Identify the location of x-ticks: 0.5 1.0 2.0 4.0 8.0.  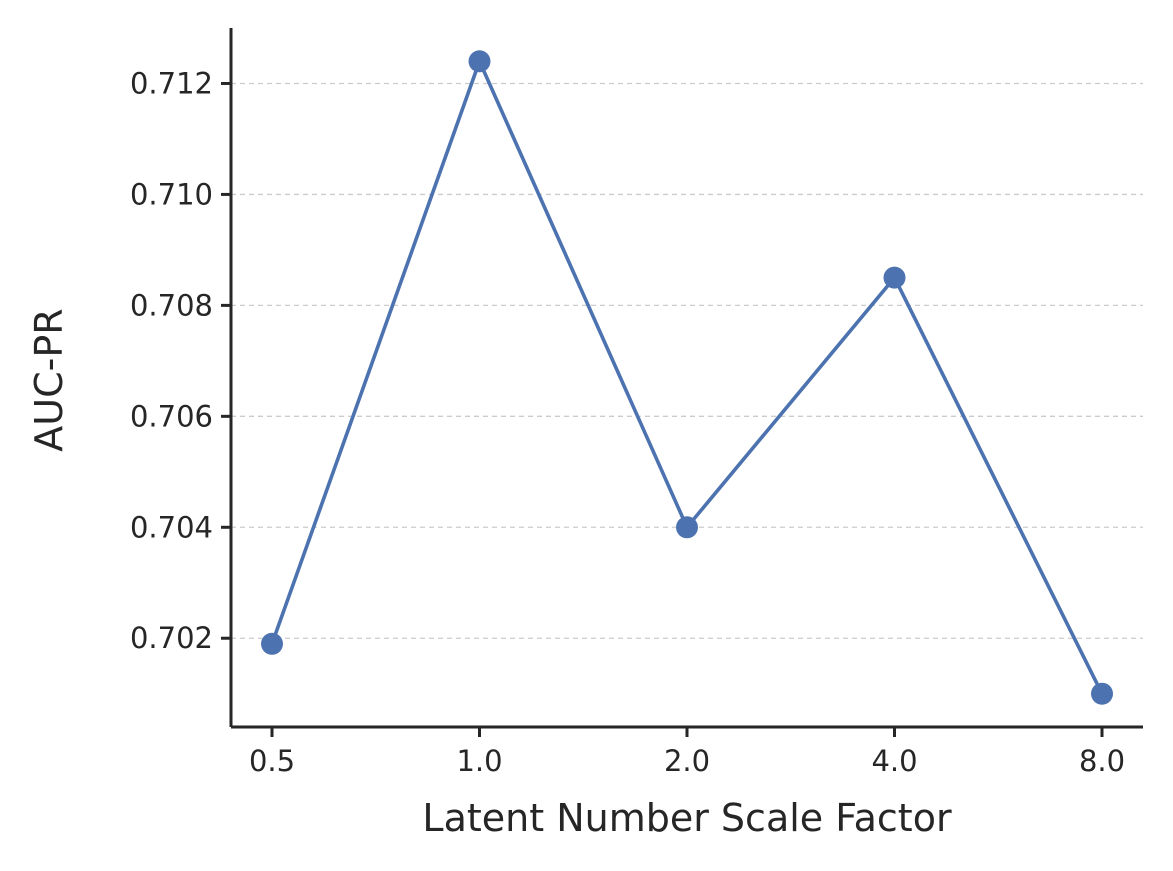
(687, 752).